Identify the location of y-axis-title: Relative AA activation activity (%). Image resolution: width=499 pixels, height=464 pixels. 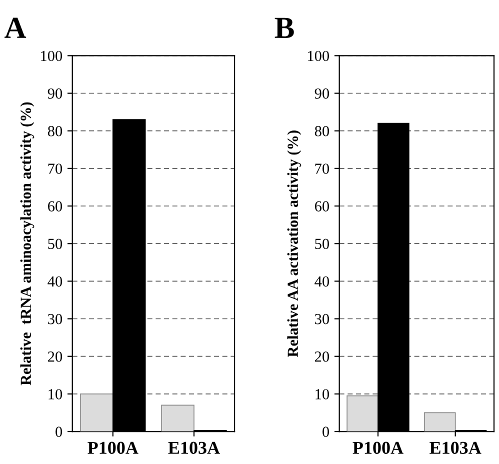
(294, 244).